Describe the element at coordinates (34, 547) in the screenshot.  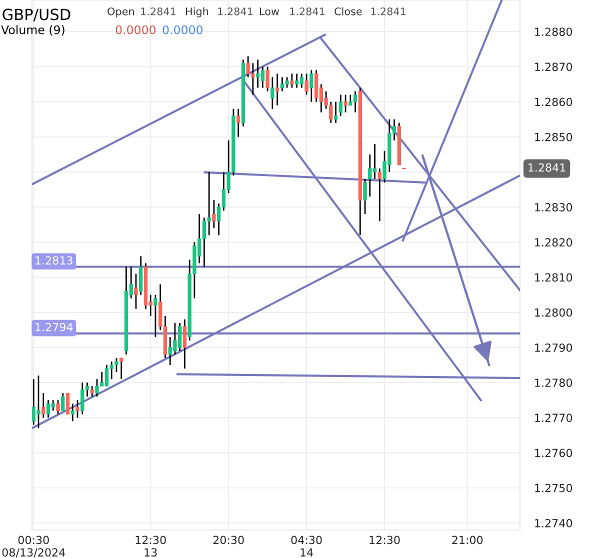
I see `x-tick-label: 00:30 08/13/2024` at that location.